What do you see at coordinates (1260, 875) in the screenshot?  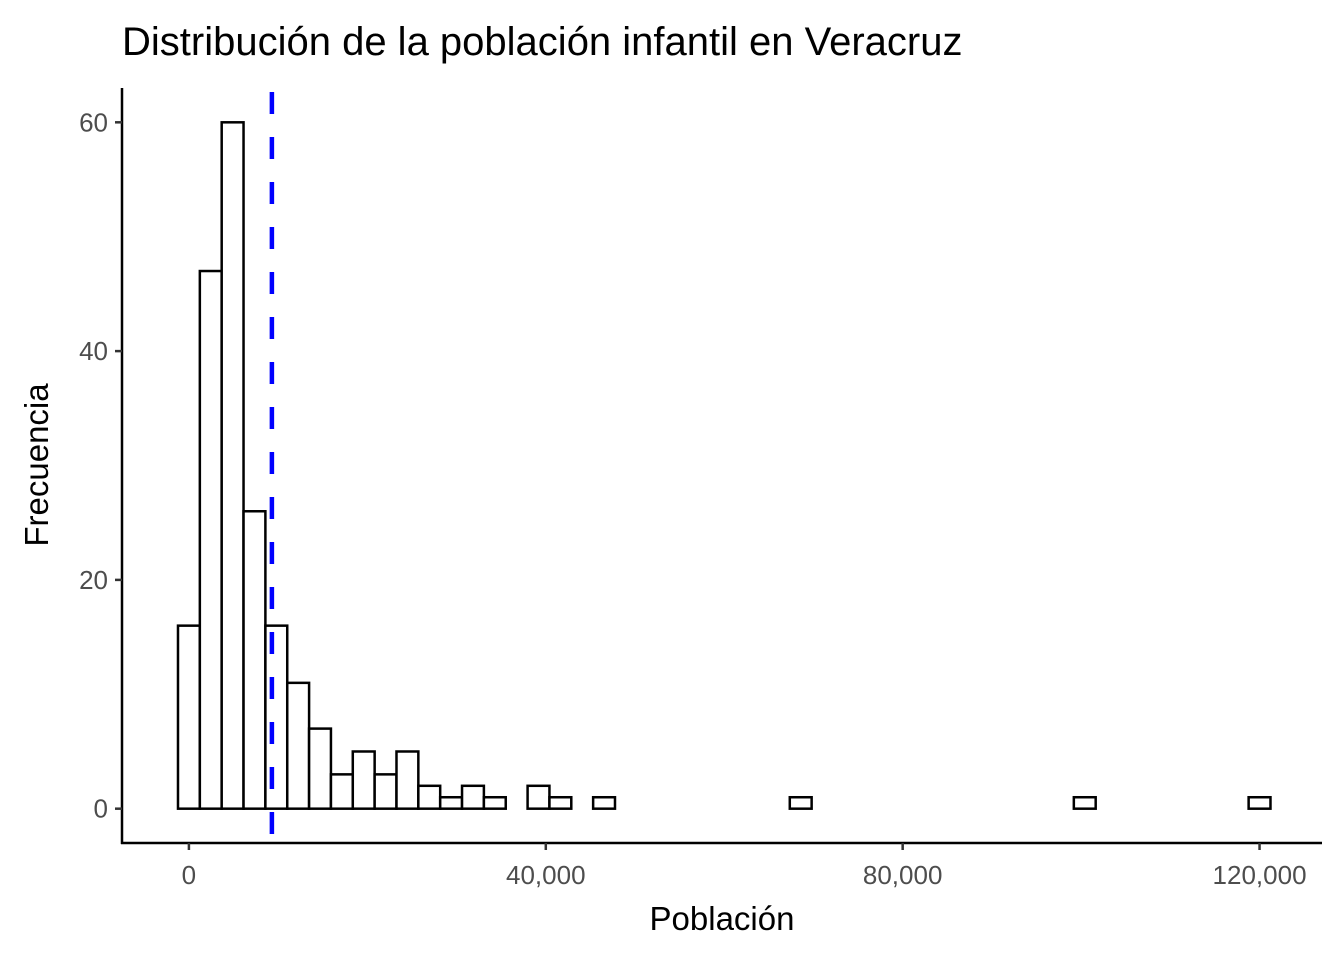 I see `x-tick-label: 120,000` at bounding box center [1260, 875].